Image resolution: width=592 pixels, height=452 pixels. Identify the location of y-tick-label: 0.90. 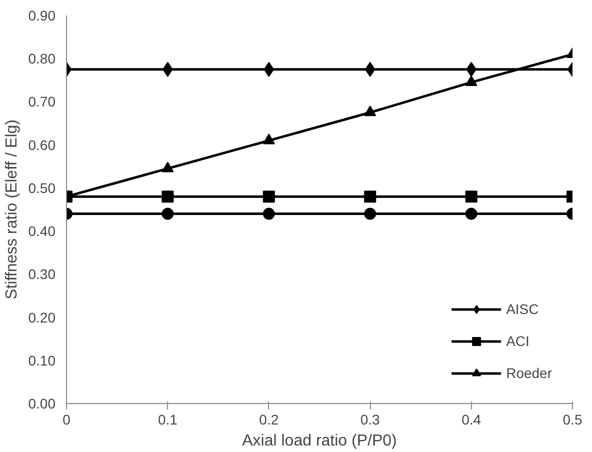
(42, 16).